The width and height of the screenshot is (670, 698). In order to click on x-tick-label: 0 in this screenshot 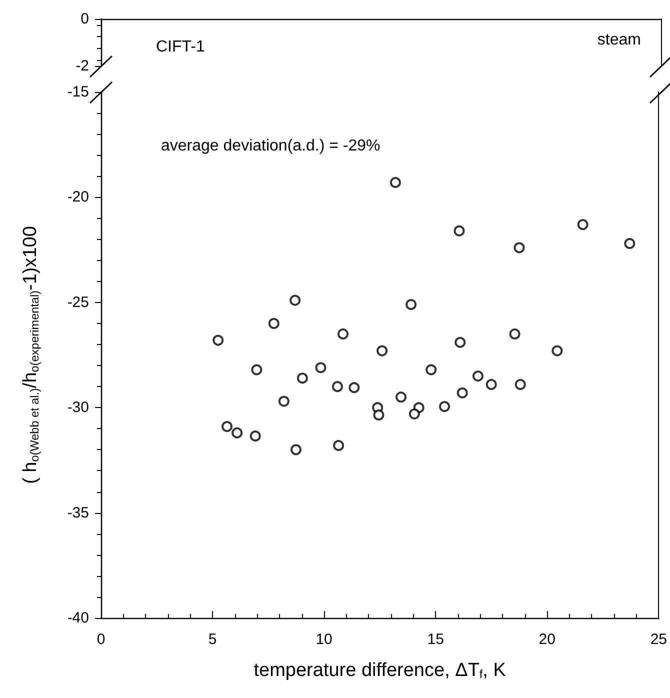, I will do `click(101, 639)`.